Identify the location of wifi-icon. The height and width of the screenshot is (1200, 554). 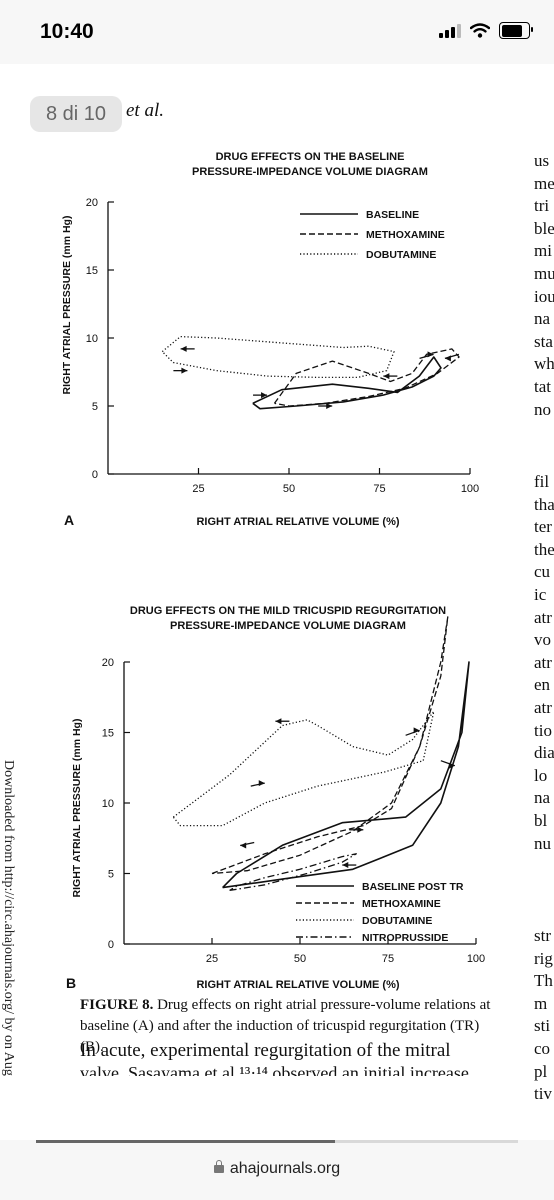
(480, 30).